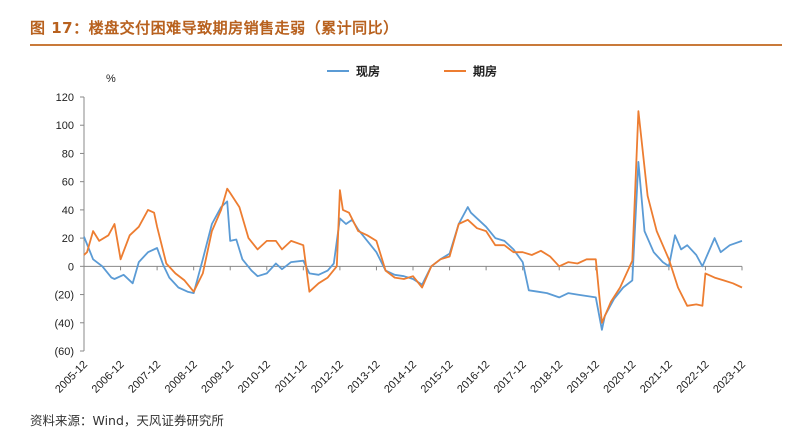 The height and width of the screenshot is (442, 812). What do you see at coordinates (619, 377) in the screenshot?
I see `x-tick-label: 2020-12` at bounding box center [619, 377].